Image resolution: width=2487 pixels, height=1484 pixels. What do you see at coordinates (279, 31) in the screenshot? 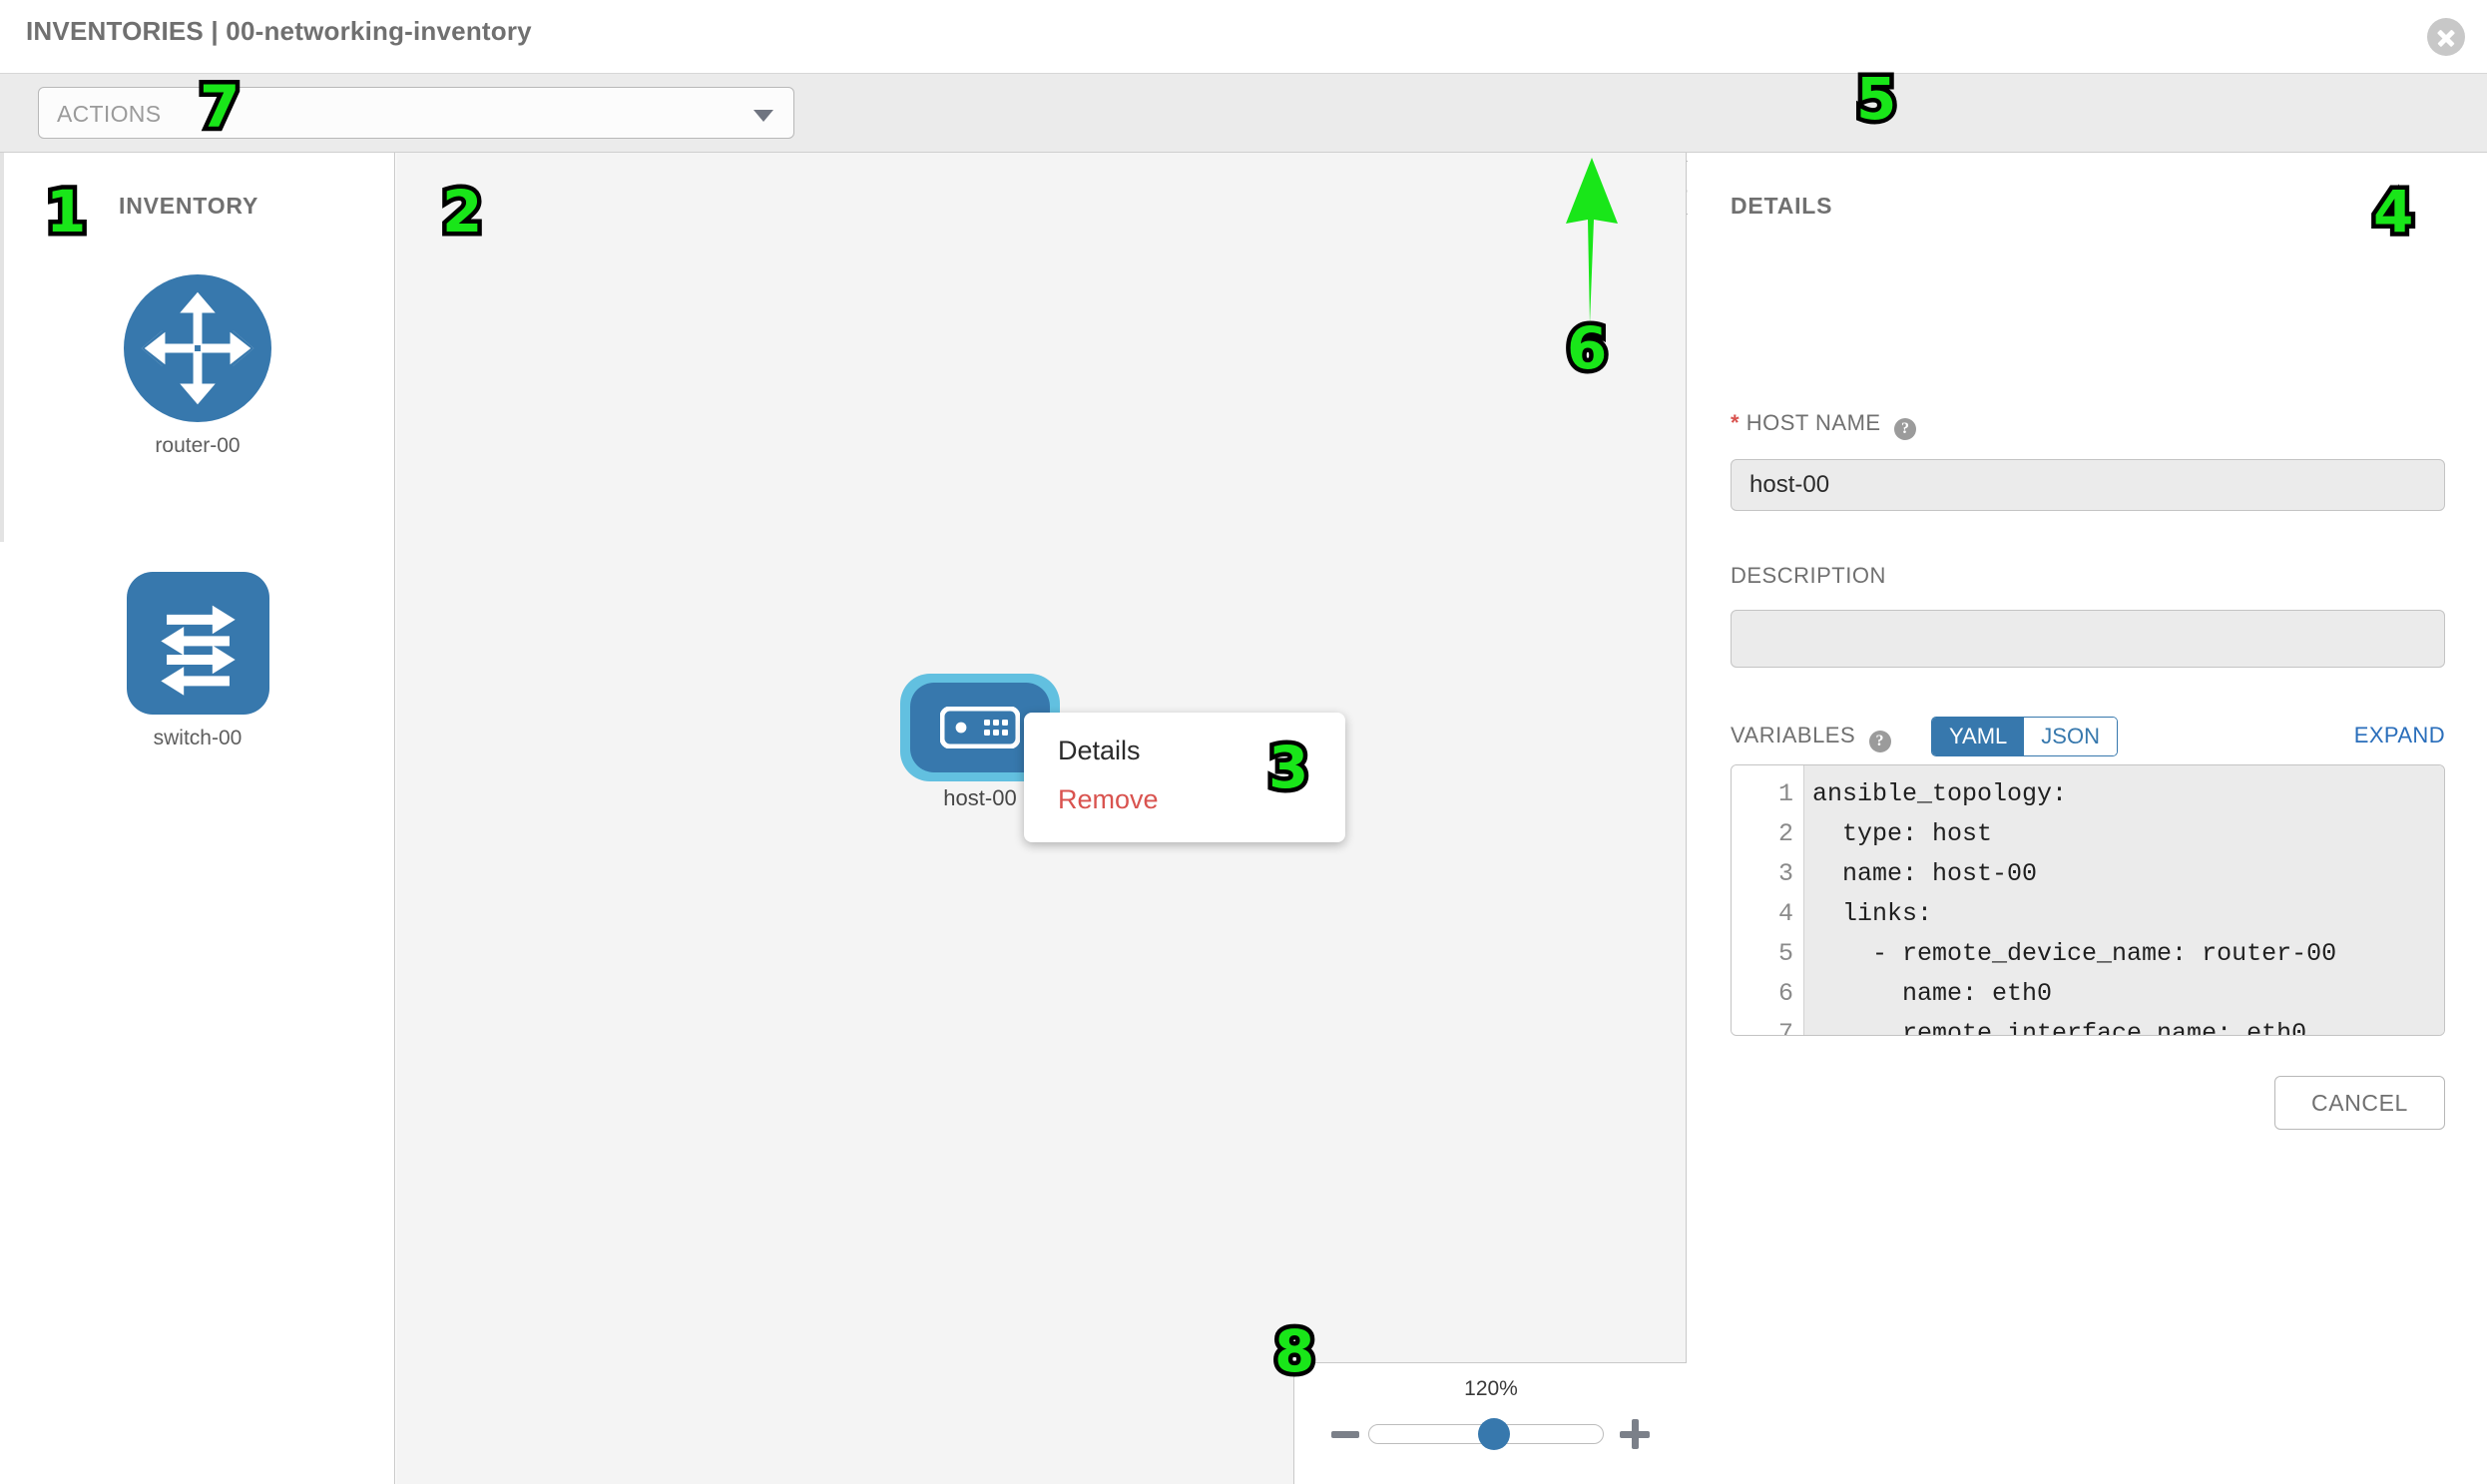
I see `page-title: INVENTORIES | 00-networking-inventory` at bounding box center [279, 31].